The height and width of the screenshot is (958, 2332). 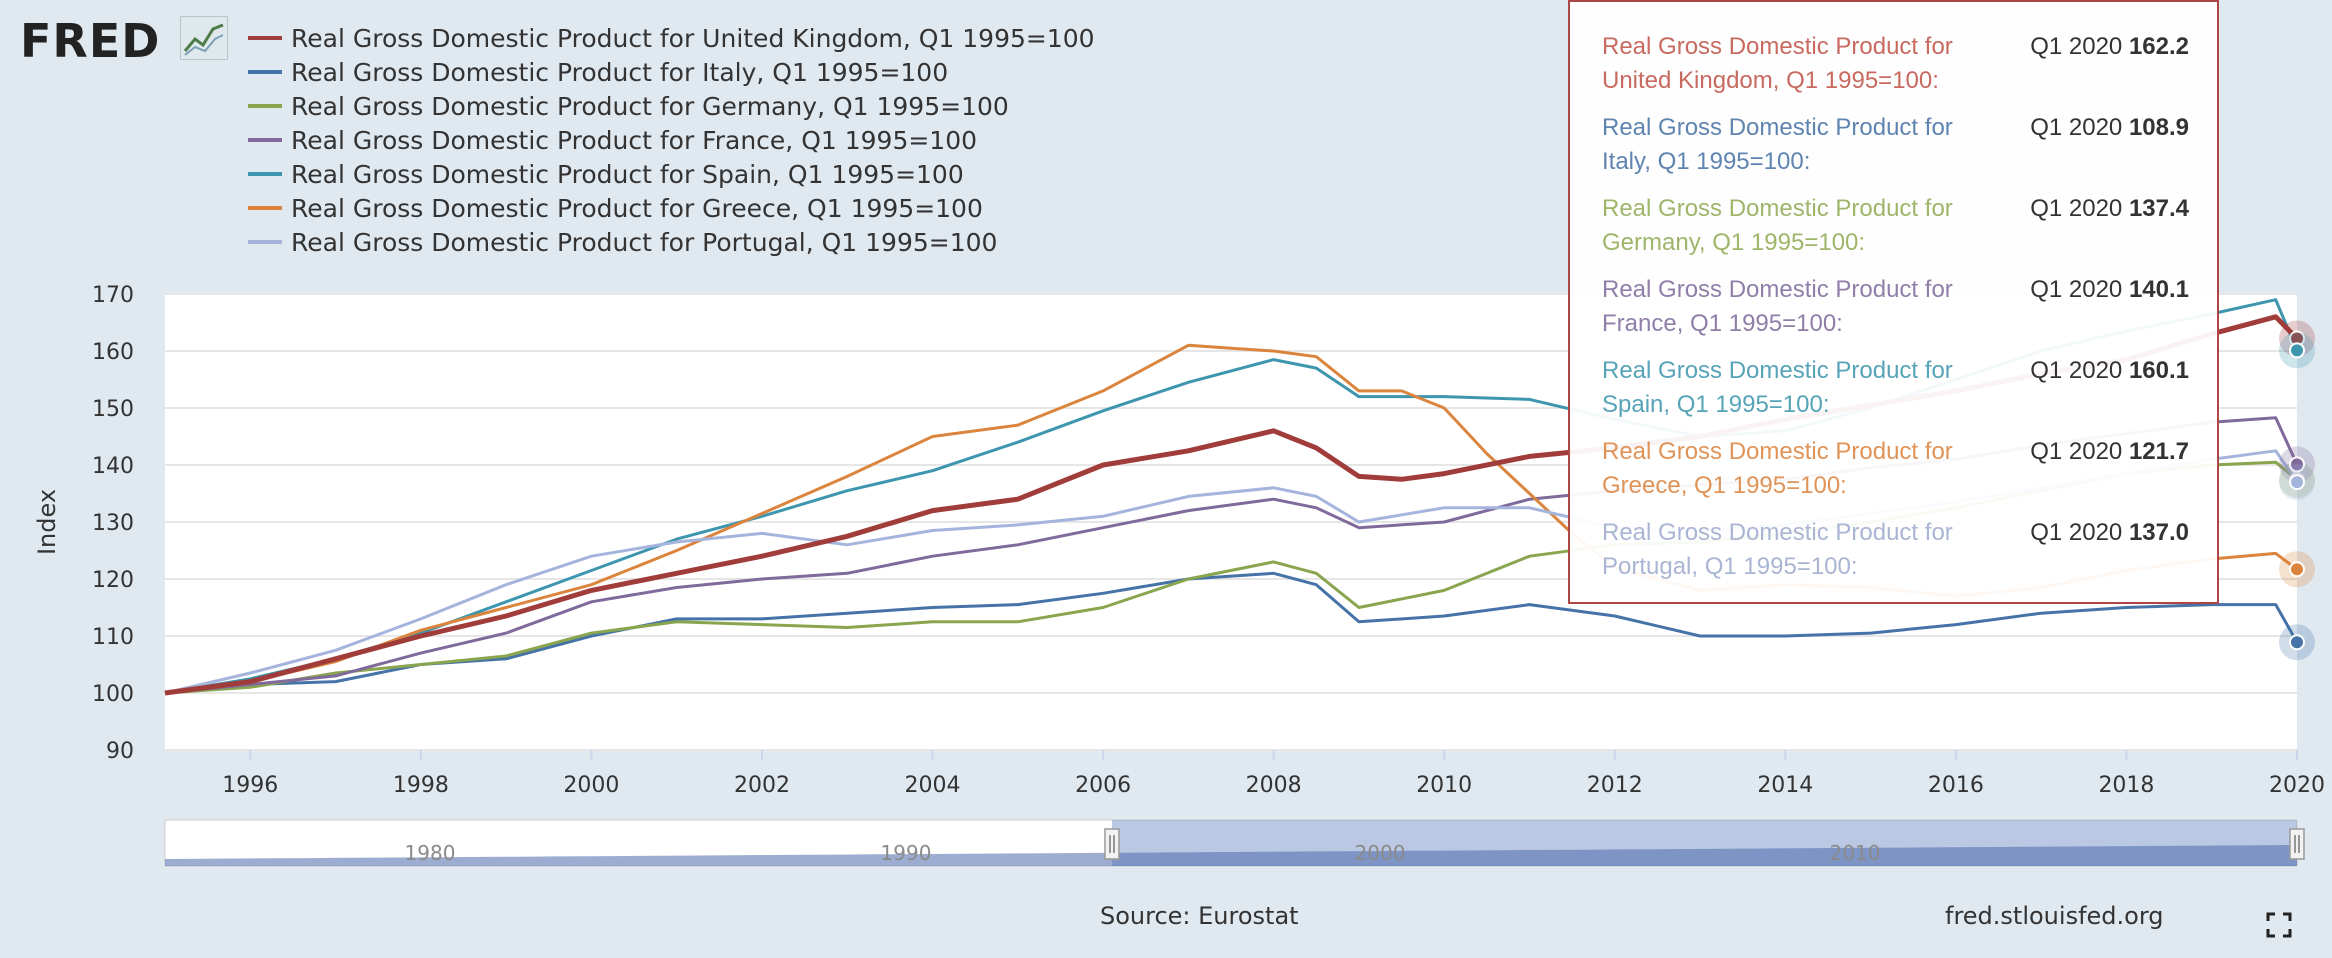 I want to click on fullscreen-expand-icon, so click(x=2279, y=925).